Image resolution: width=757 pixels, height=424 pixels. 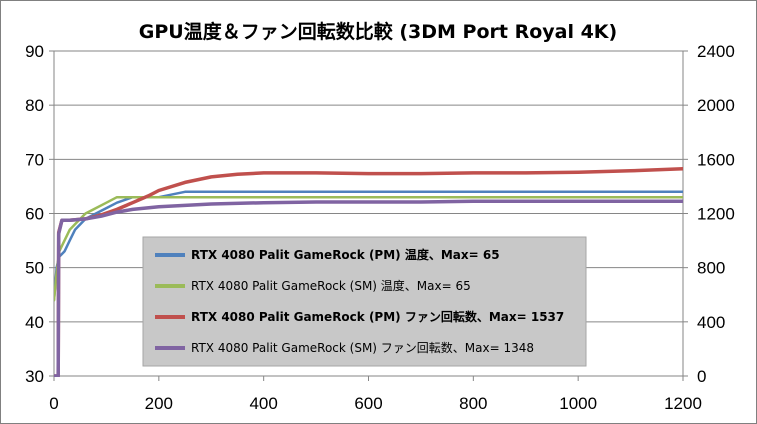 I want to click on legend-label: RTX 4080 Palit GameRock (SM) 温度、Max= 65, so click(x=331, y=285).